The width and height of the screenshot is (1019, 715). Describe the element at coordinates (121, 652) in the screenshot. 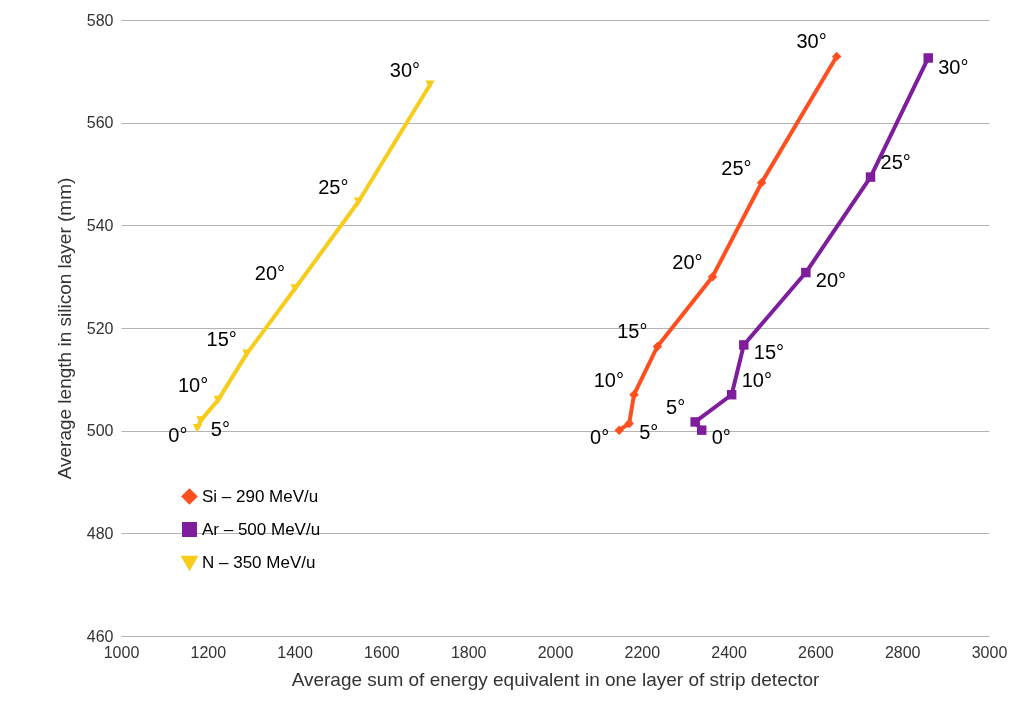

I see `x-tick-label: 1000` at that location.